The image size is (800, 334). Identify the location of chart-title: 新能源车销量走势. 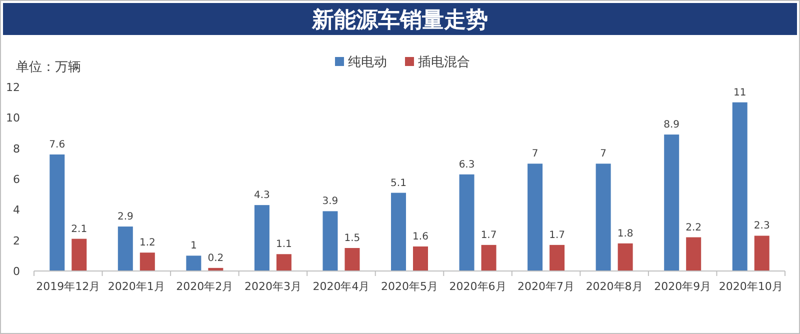
(399, 20).